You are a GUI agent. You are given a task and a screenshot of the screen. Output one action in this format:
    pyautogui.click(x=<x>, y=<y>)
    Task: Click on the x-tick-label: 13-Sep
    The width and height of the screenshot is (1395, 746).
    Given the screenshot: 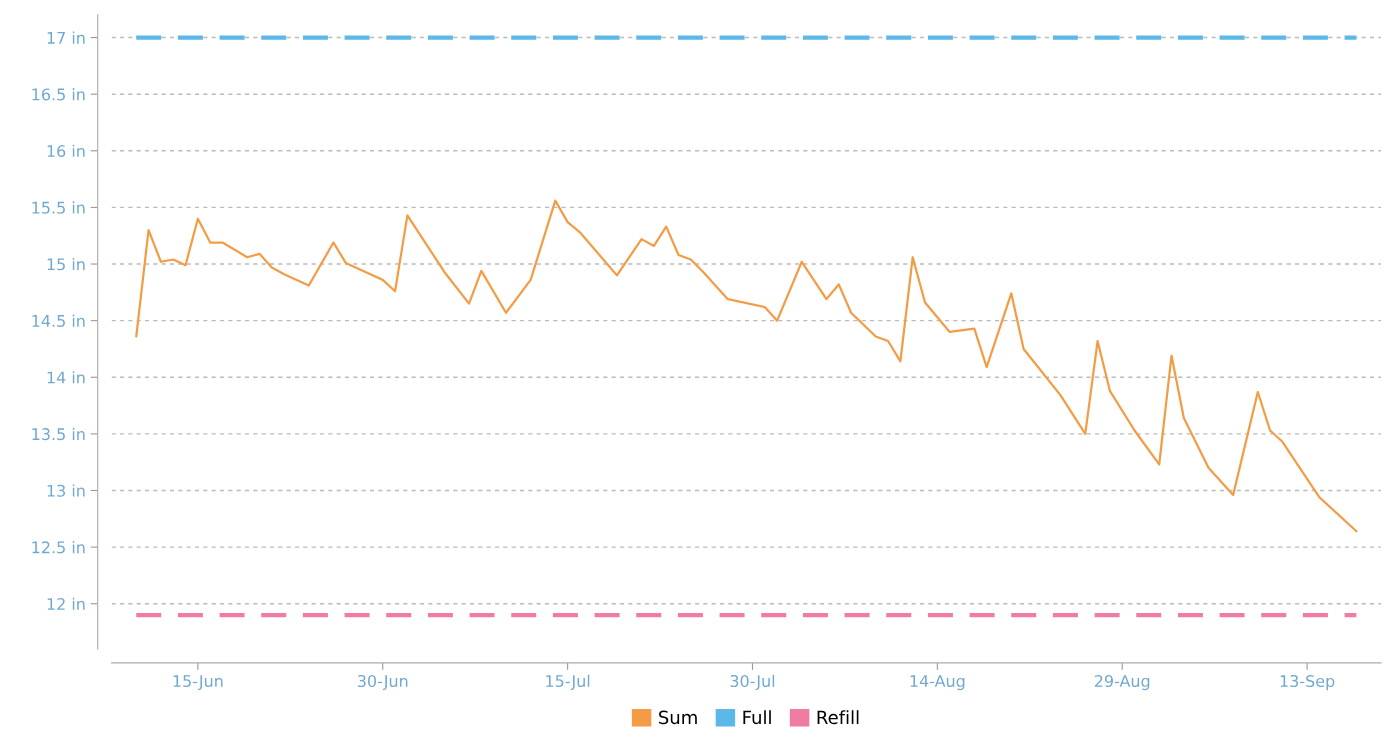 What is the action you would take?
    pyautogui.click(x=1307, y=683)
    